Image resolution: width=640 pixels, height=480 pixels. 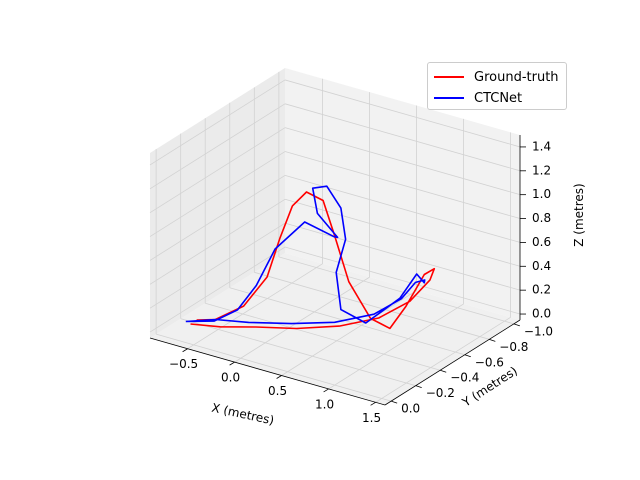 What do you see at coordinates (538, 331) in the screenshot?
I see `y-tick-label: −1.0` at bounding box center [538, 331].